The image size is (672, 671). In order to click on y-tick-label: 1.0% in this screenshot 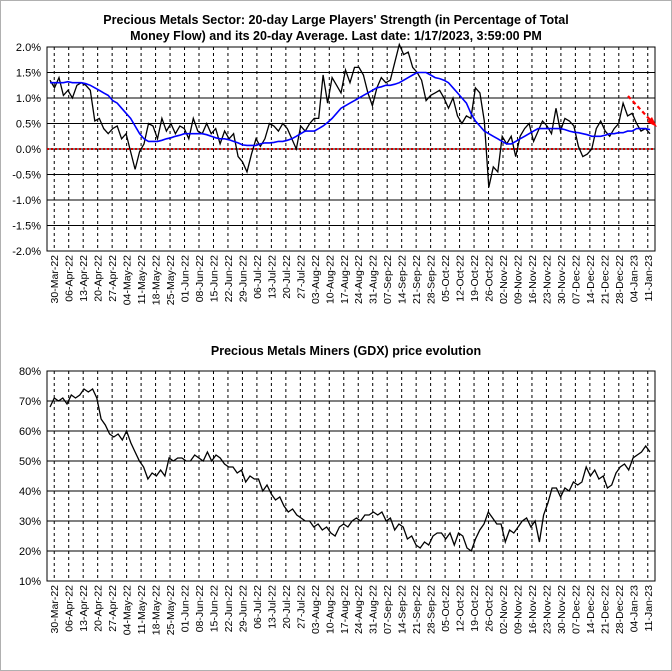, I will do `click(28, 99)`.